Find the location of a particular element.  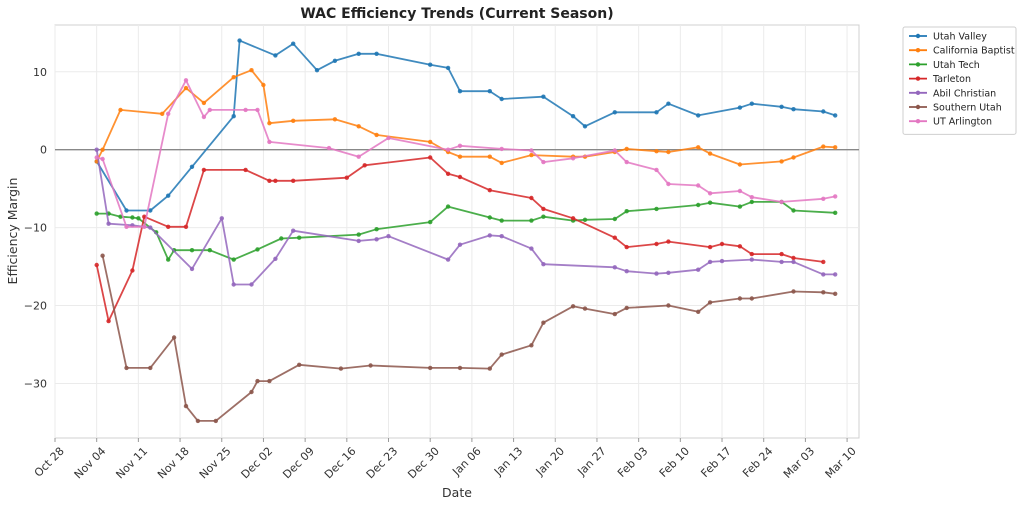

x-tick-label: Mar 03 is located at coordinates (799, 463).